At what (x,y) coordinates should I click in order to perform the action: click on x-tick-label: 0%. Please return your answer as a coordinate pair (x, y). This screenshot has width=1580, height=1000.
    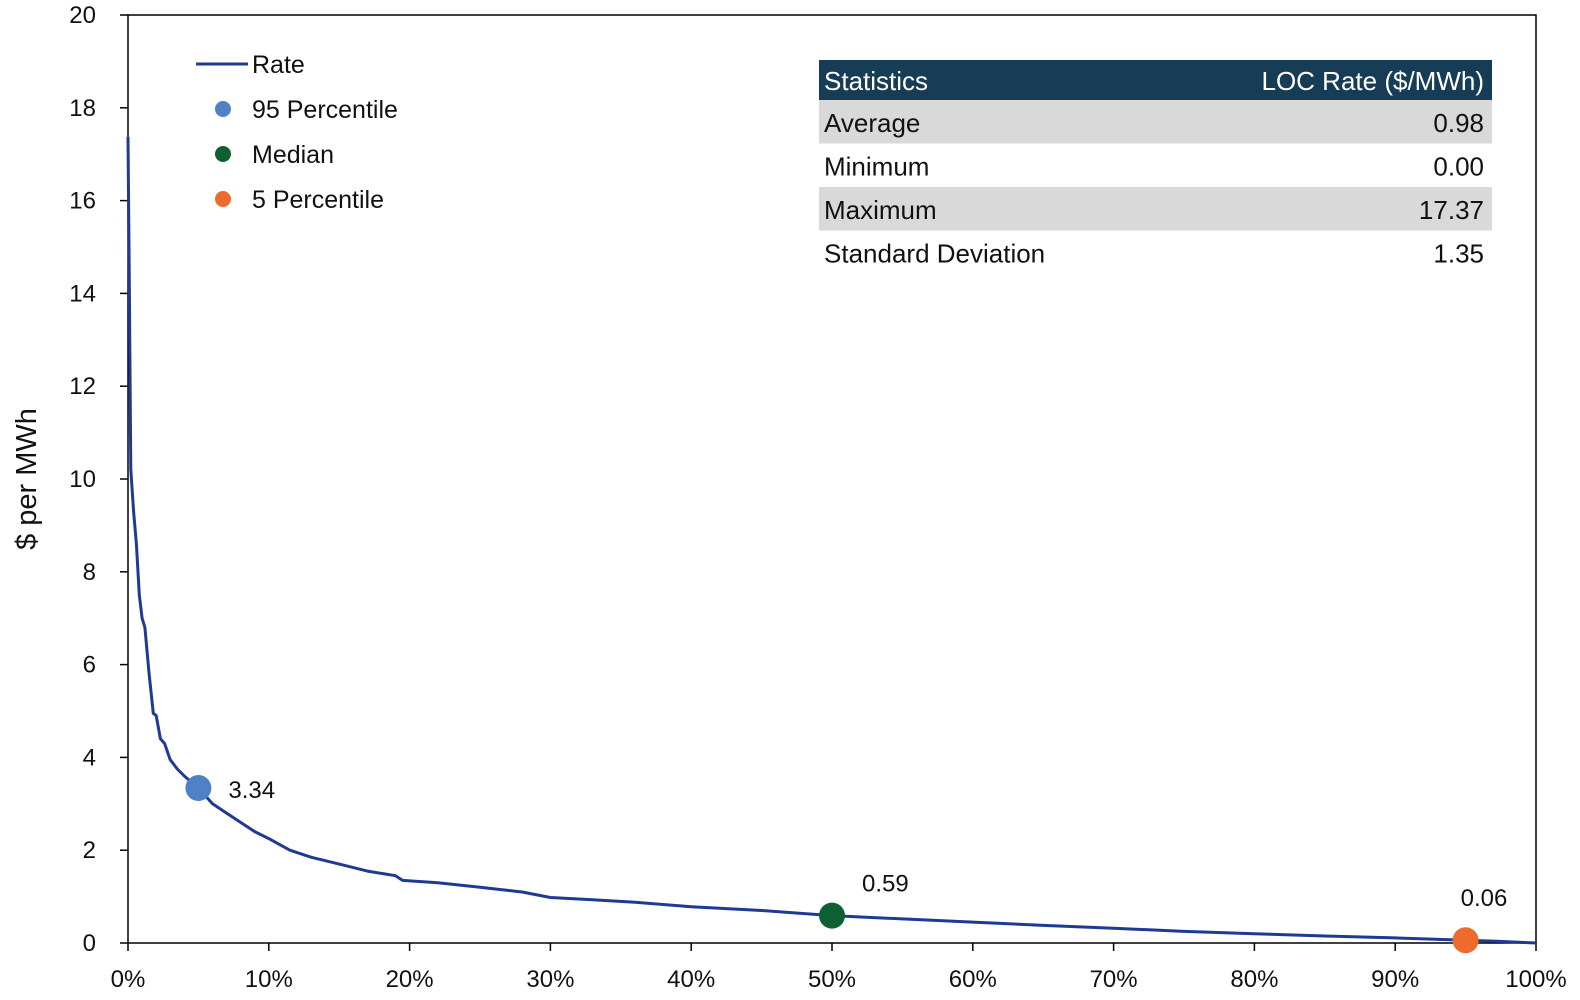
    Looking at the image, I should click on (128, 979).